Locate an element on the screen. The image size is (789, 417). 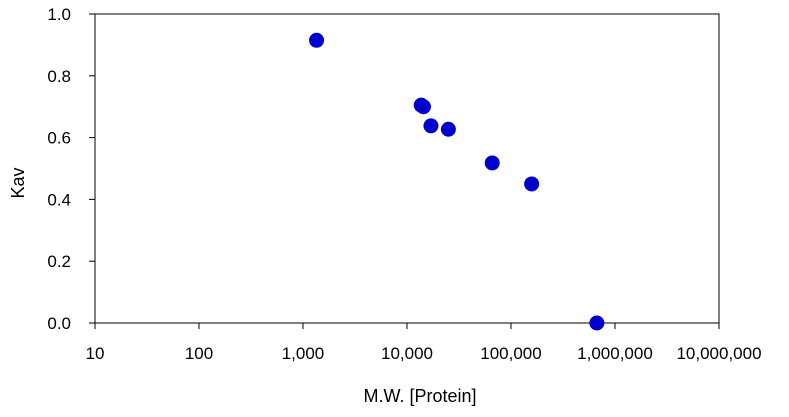
y-axis: 0.0 0.2 0.4 0.6 0.8 1.0 is located at coordinates (71, 169).